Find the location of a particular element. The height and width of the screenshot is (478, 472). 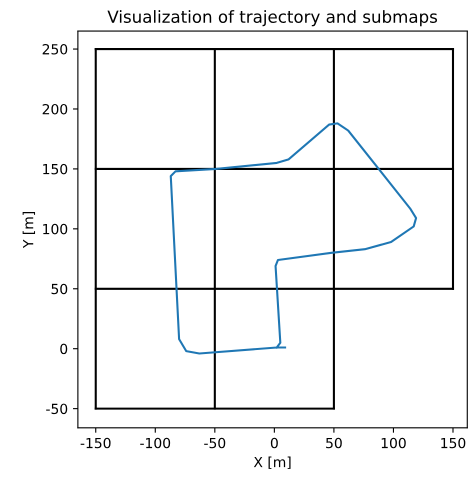

x-tick-label: -100 is located at coordinates (155, 443).